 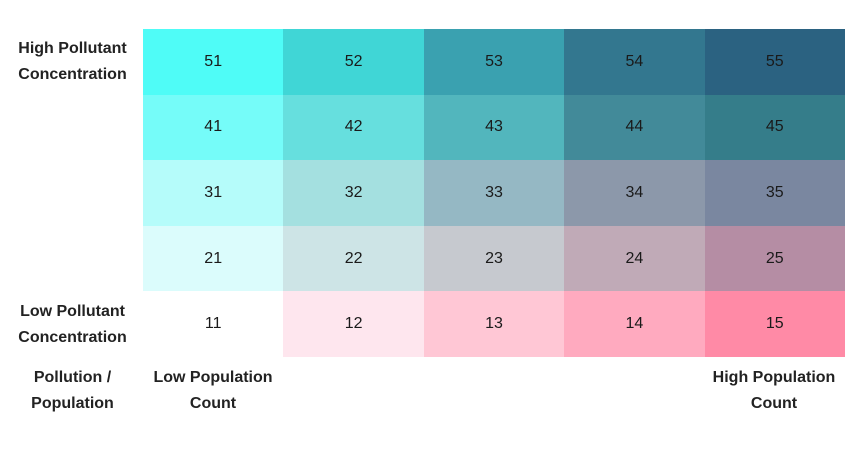 I want to click on heatmap-cell: 44, so click(x=634, y=127).